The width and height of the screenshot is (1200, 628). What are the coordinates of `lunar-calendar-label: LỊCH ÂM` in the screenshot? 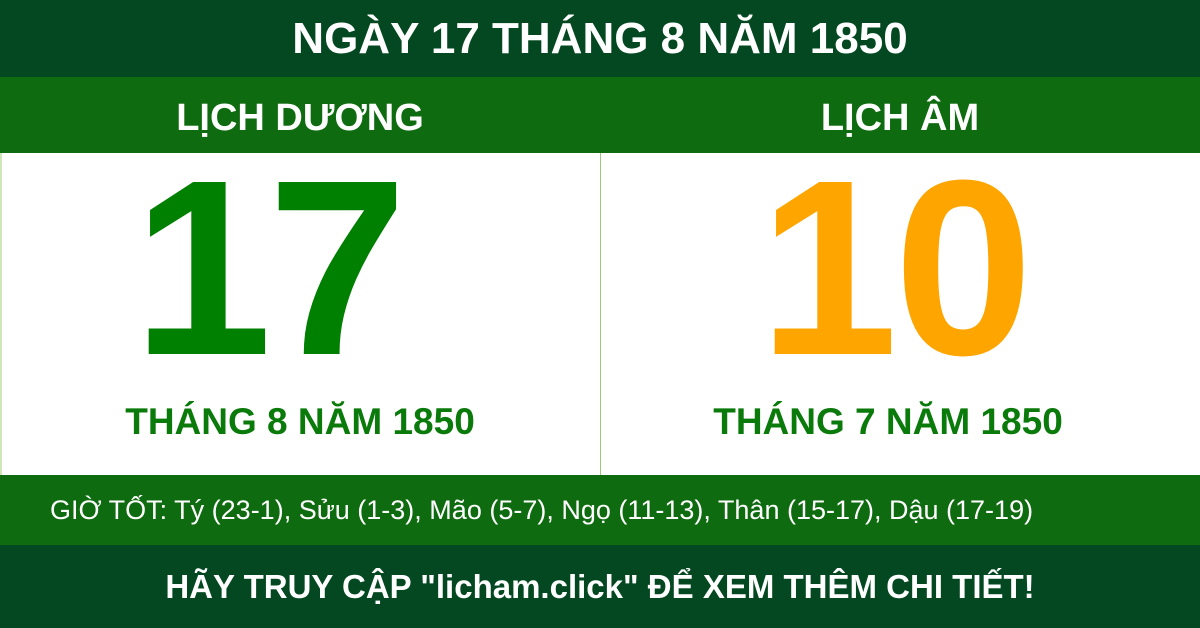 It's located at (900, 118).